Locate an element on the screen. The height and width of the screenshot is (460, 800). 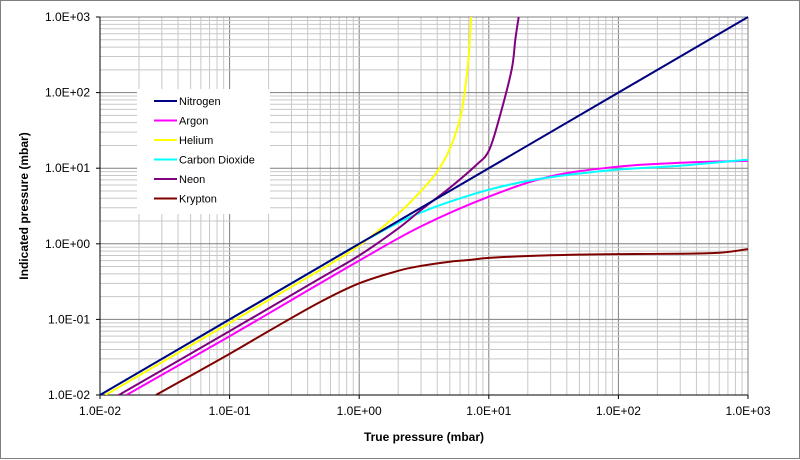
y-tick-label: 1.0E+03 is located at coordinates (67, 17).